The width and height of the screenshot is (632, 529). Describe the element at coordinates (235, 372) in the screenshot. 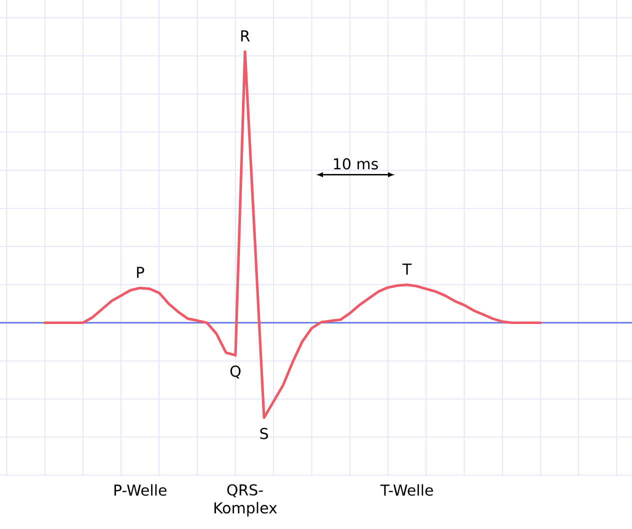

I see `annotation: Q` at that location.